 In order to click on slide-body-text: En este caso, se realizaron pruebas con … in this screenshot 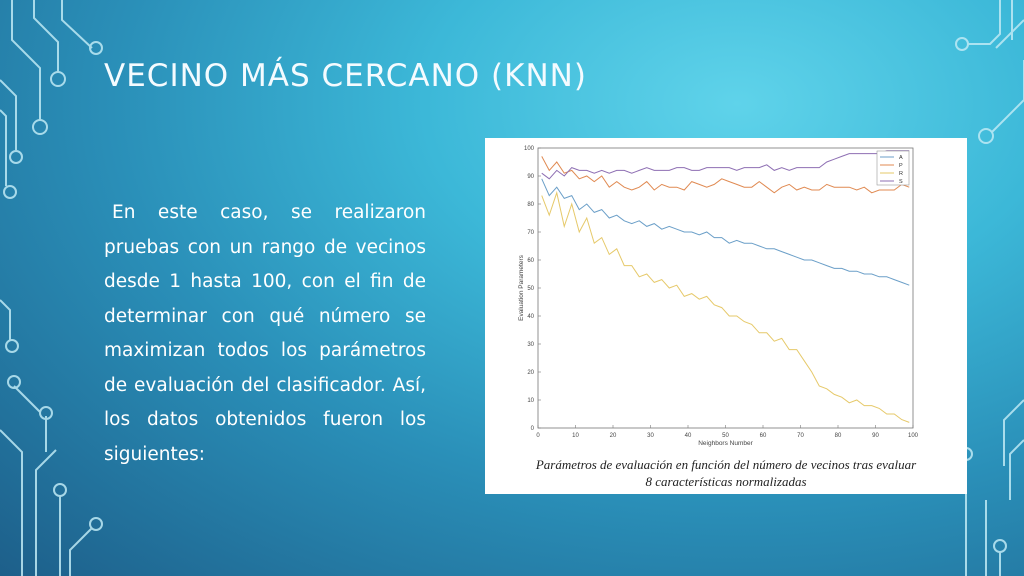, I will do `click(265, 333)`.